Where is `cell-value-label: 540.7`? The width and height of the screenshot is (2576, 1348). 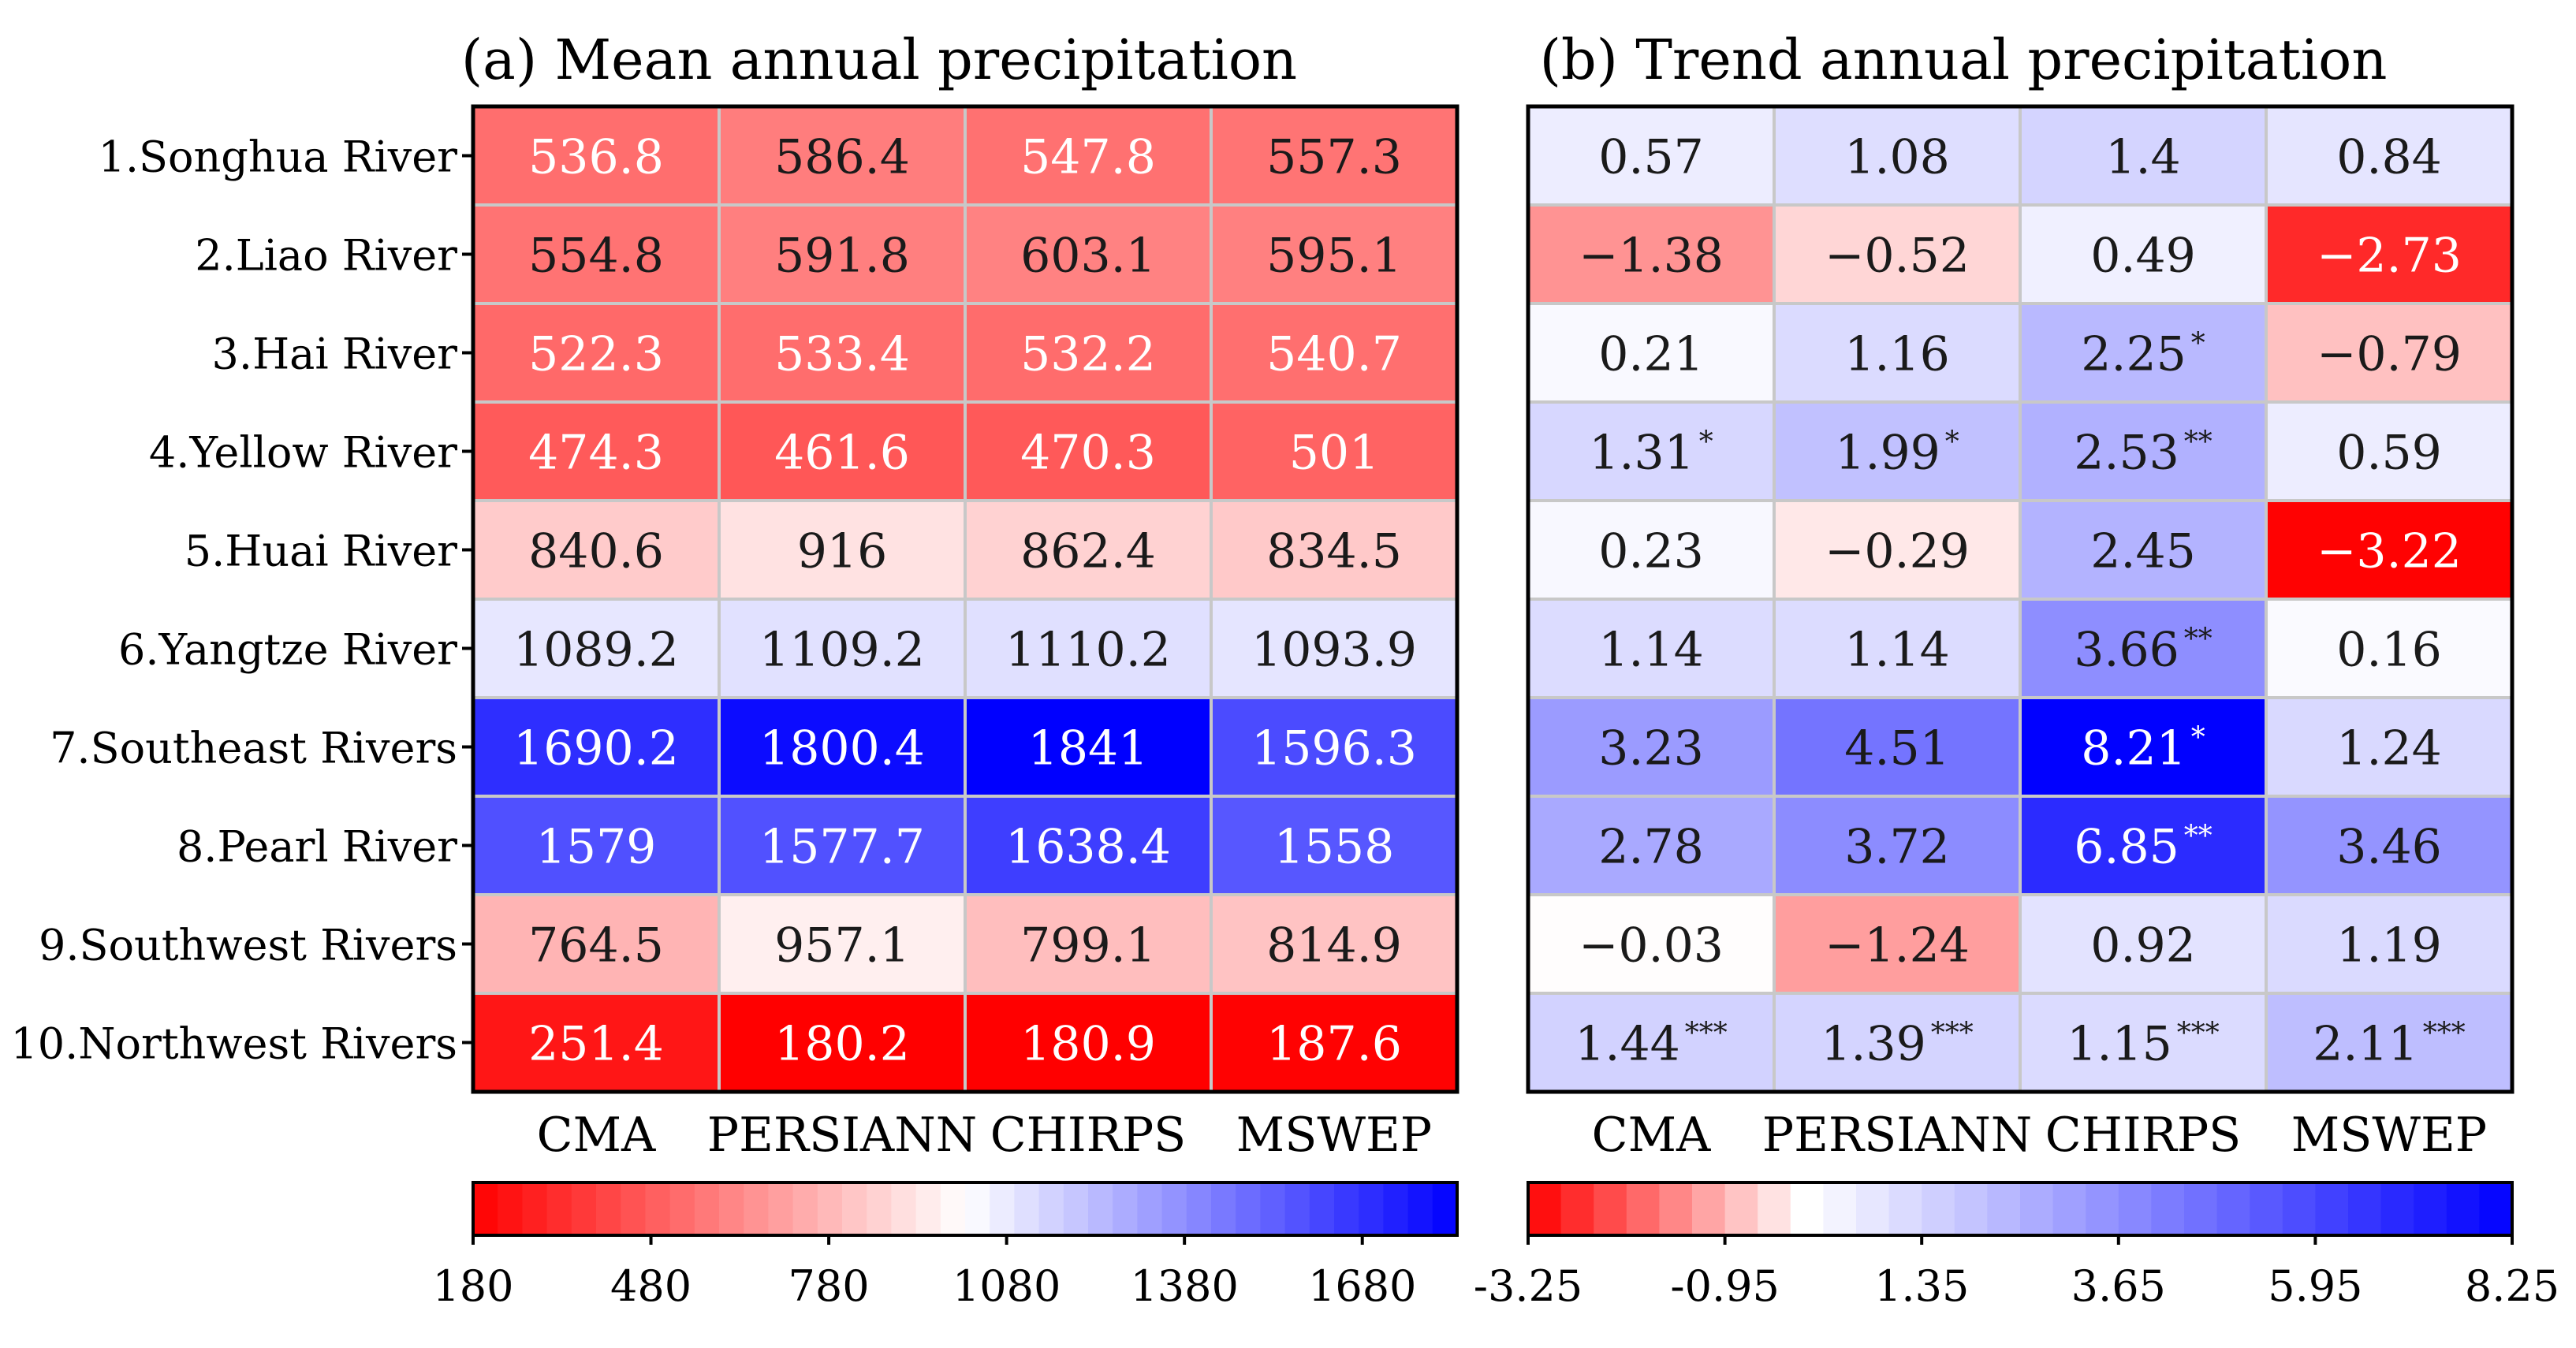 cell-value-label: 540.7 is located at coordinates (1334, 355).